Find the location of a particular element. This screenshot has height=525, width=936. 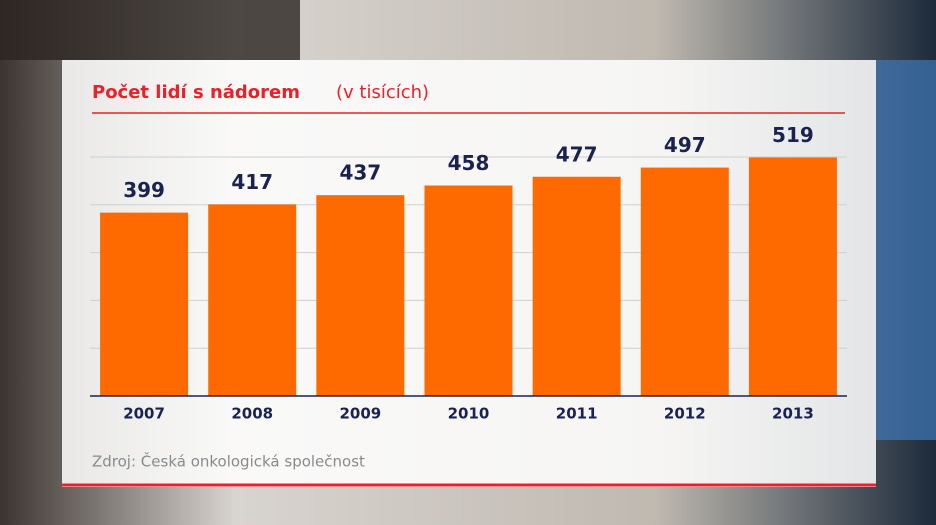

value-label: 477 is located at coordinates (577, 154).